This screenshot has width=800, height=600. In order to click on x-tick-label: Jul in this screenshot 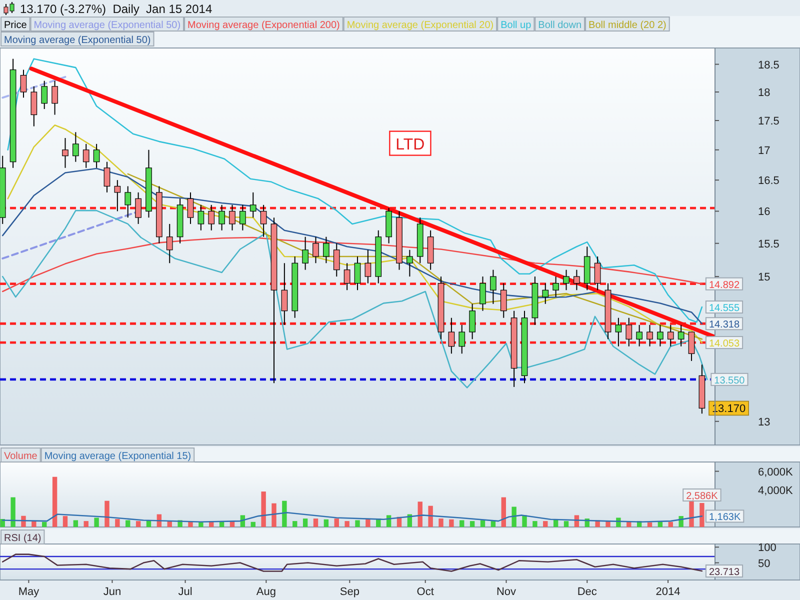, I will do `click(185, 592)`.